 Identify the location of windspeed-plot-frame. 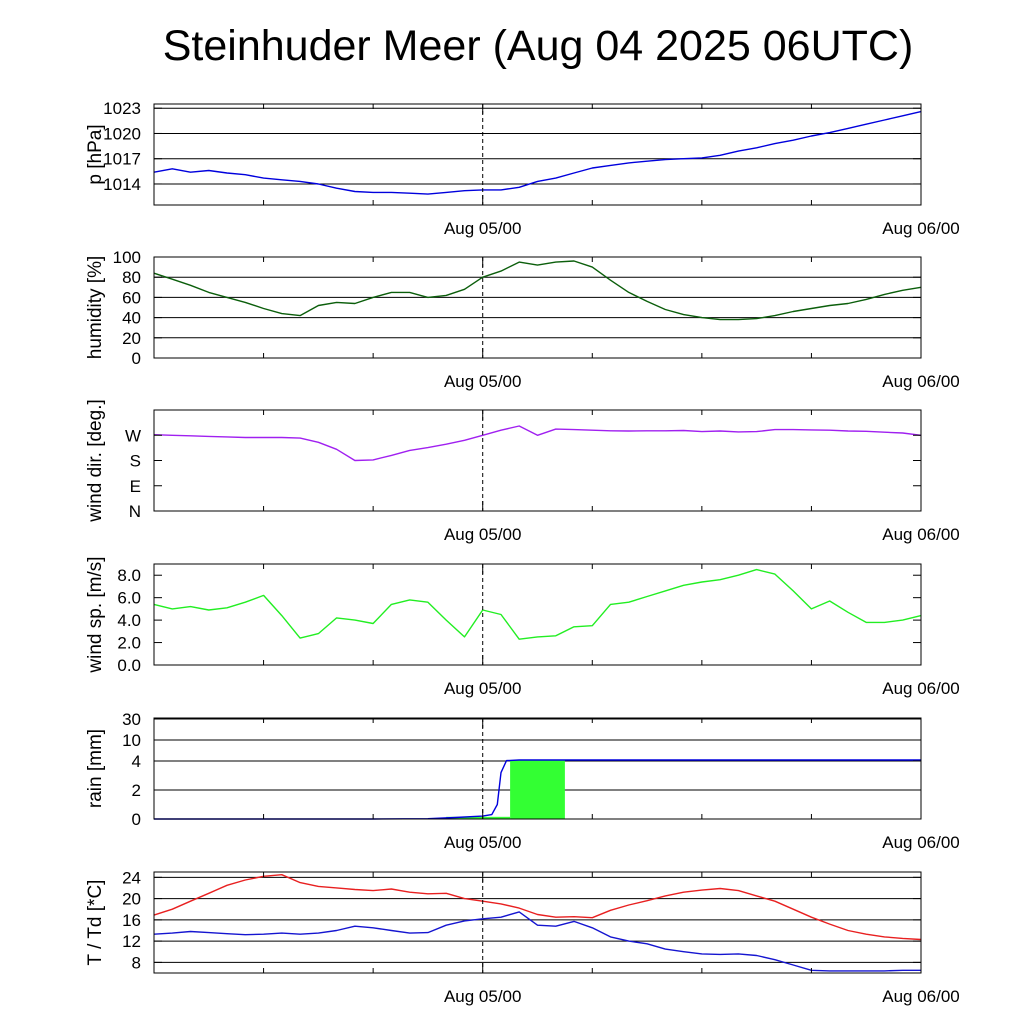
(537, 614).